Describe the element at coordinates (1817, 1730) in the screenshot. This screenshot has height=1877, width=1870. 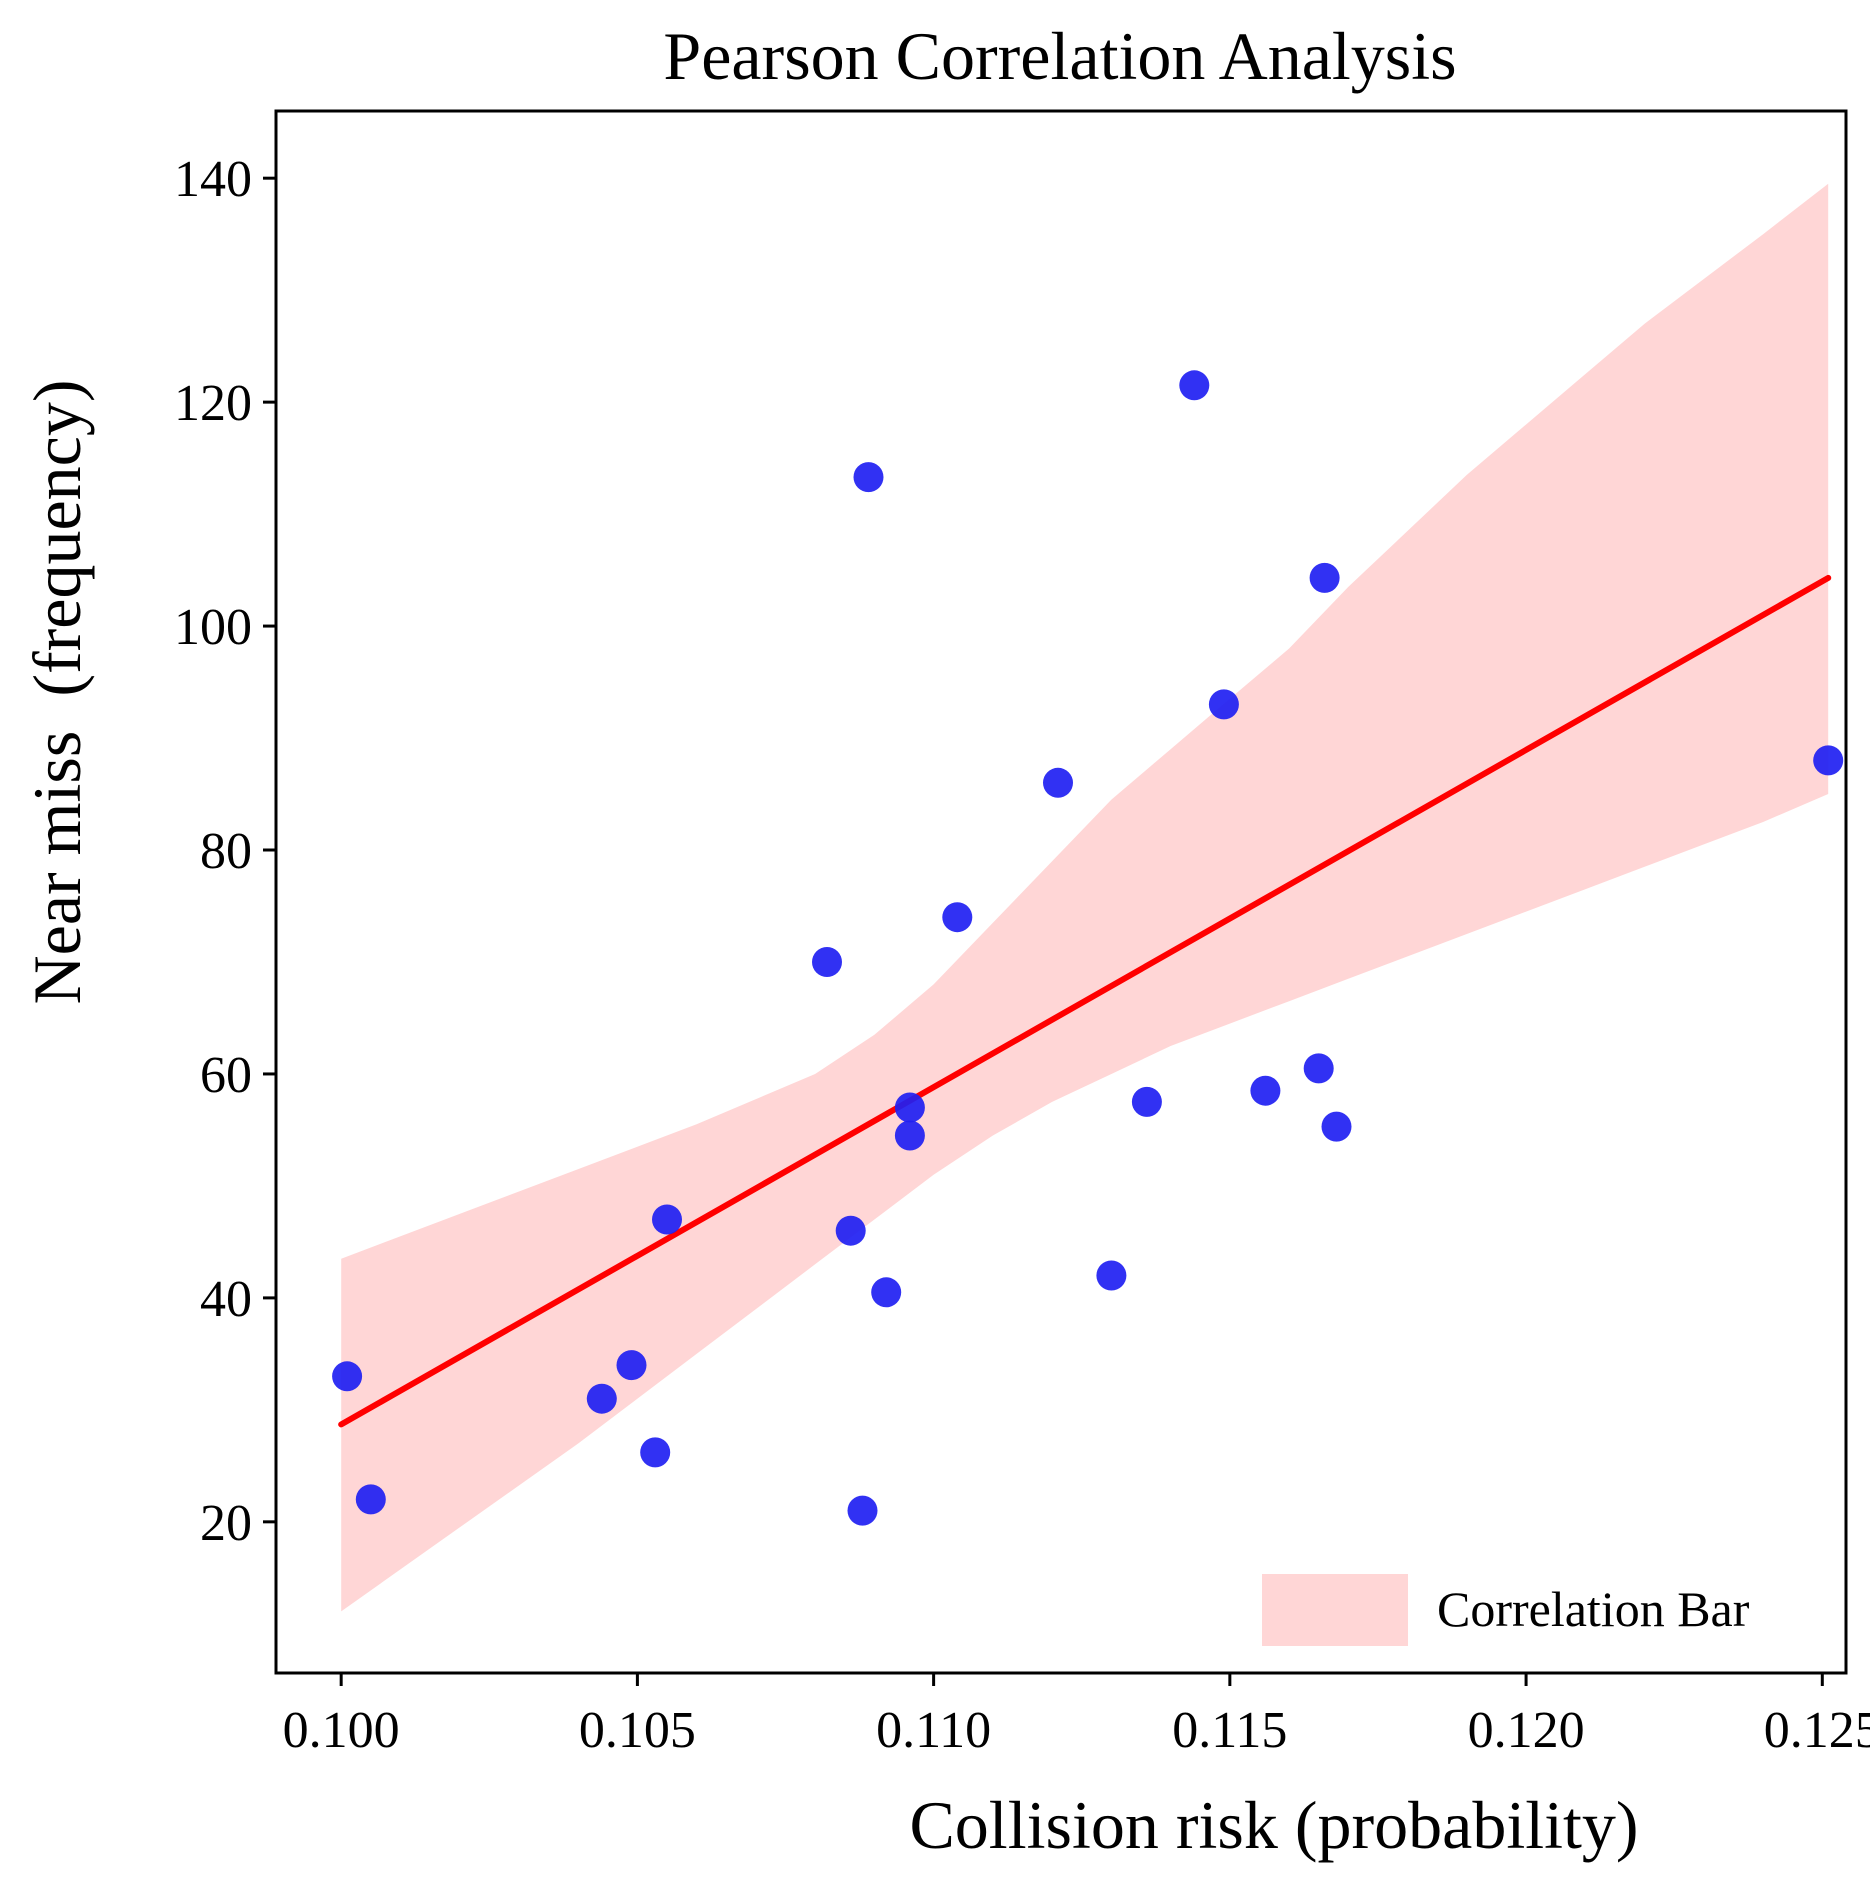
I see `x-tick-label-6: 0.125` at that location.